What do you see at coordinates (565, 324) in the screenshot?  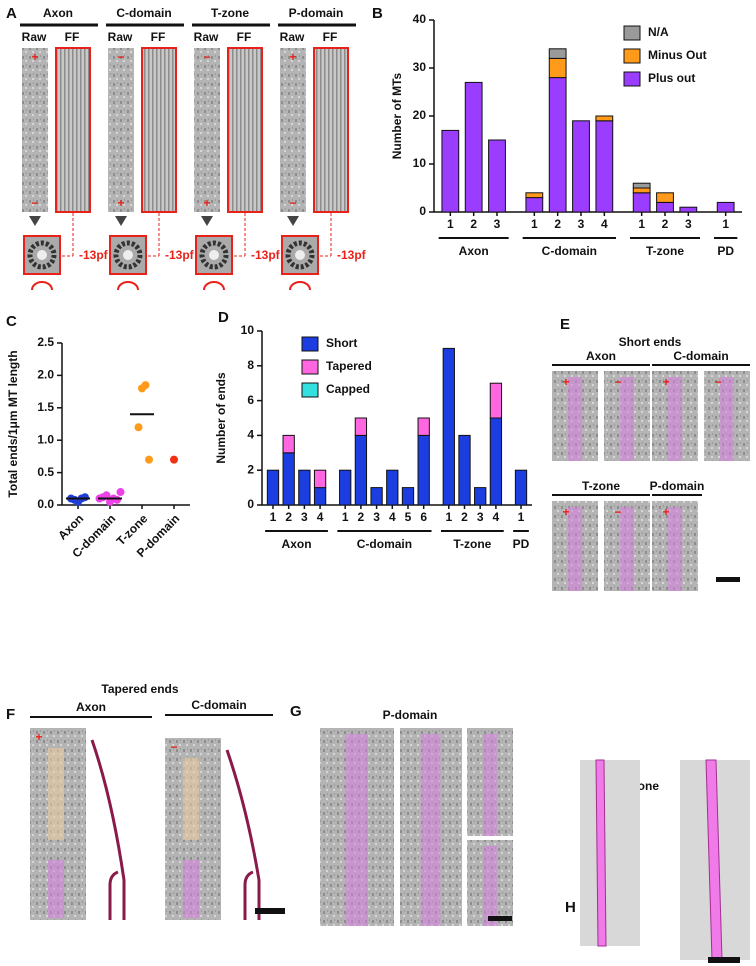 I see `panel-letter: E` at bounding box center [565, 324].